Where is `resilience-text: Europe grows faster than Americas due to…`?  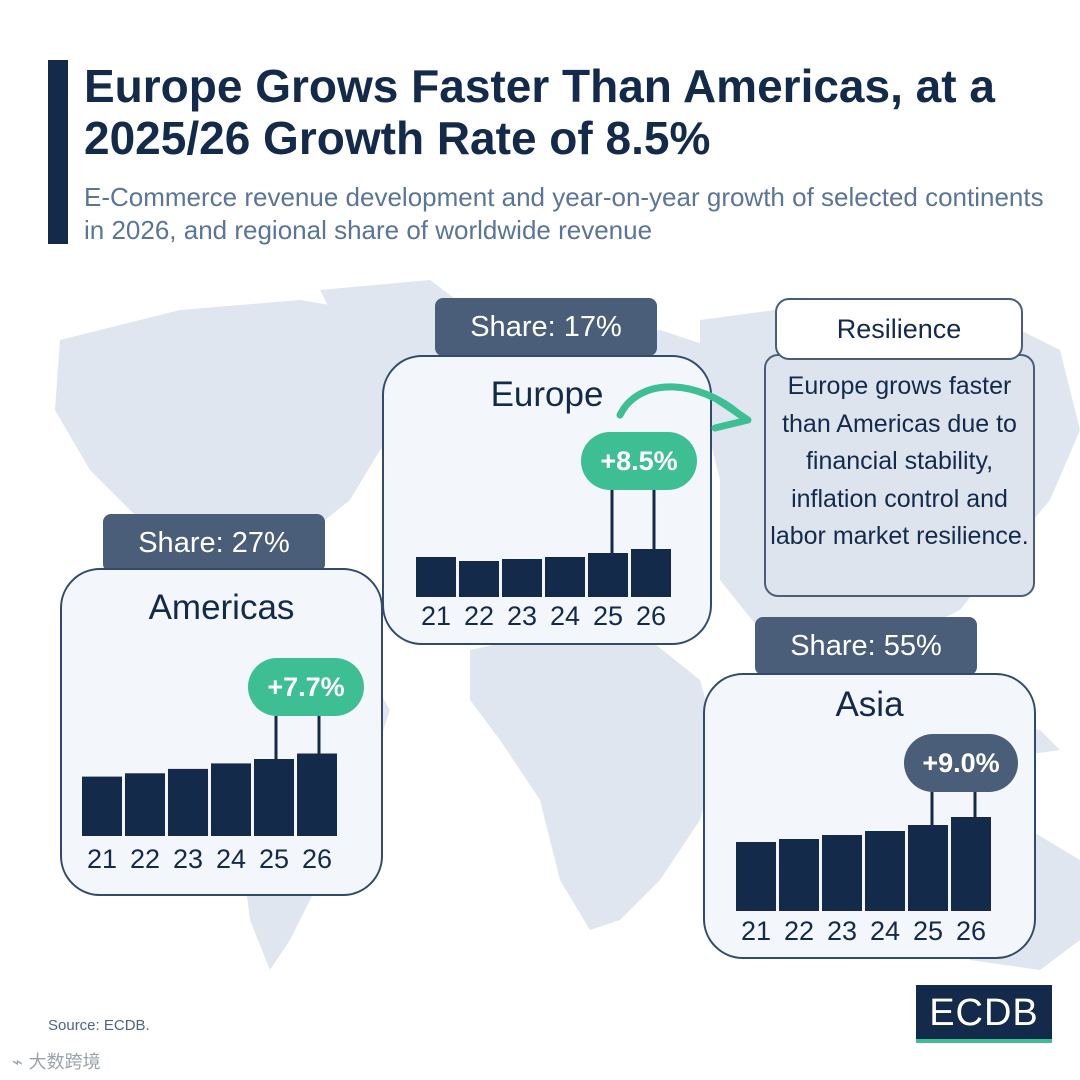
resilience-text: Europe grows faster than Americas due to… is located at coordinates (899, 461).